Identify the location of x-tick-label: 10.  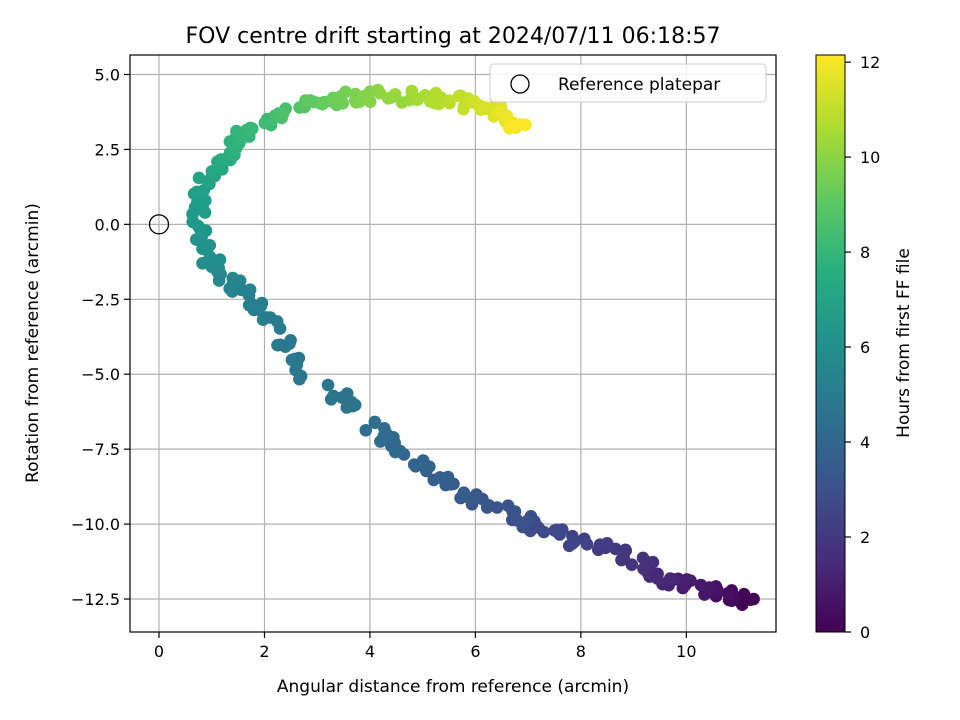
(686, 651).